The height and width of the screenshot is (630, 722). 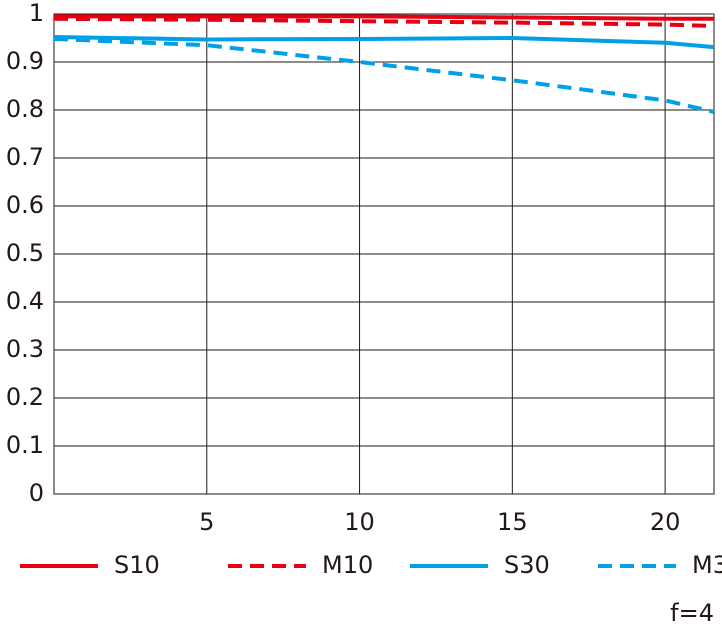 I want to click on y-tick-label: 1, so click(x=36, y=13).